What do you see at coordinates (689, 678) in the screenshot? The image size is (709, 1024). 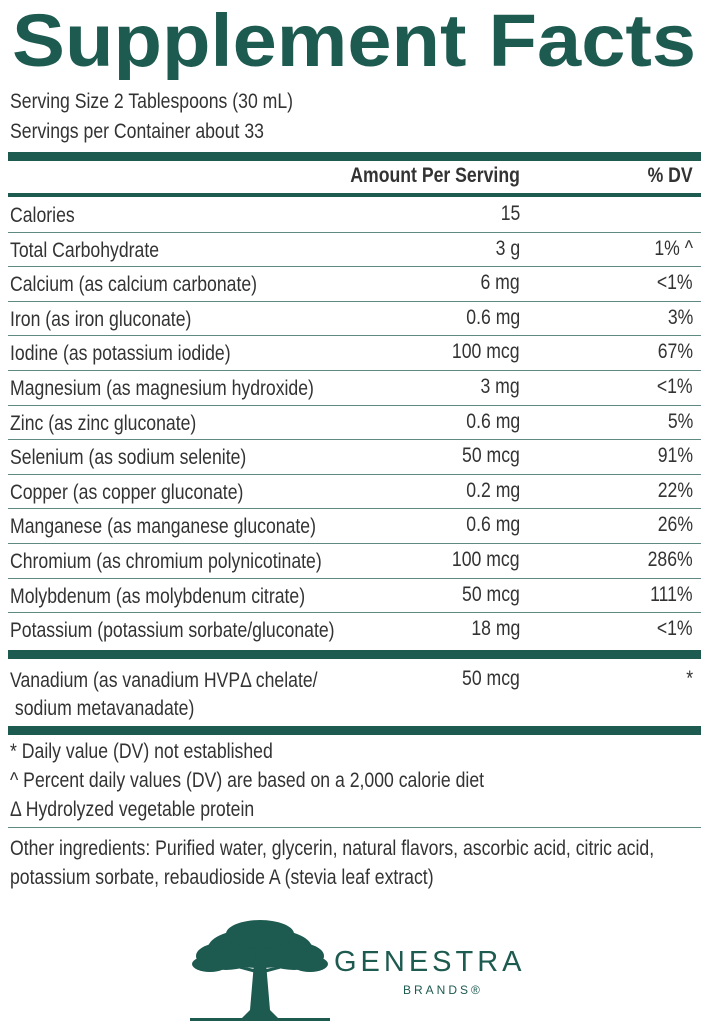 I see `daily-value: *` at bounding box center [689, 678].